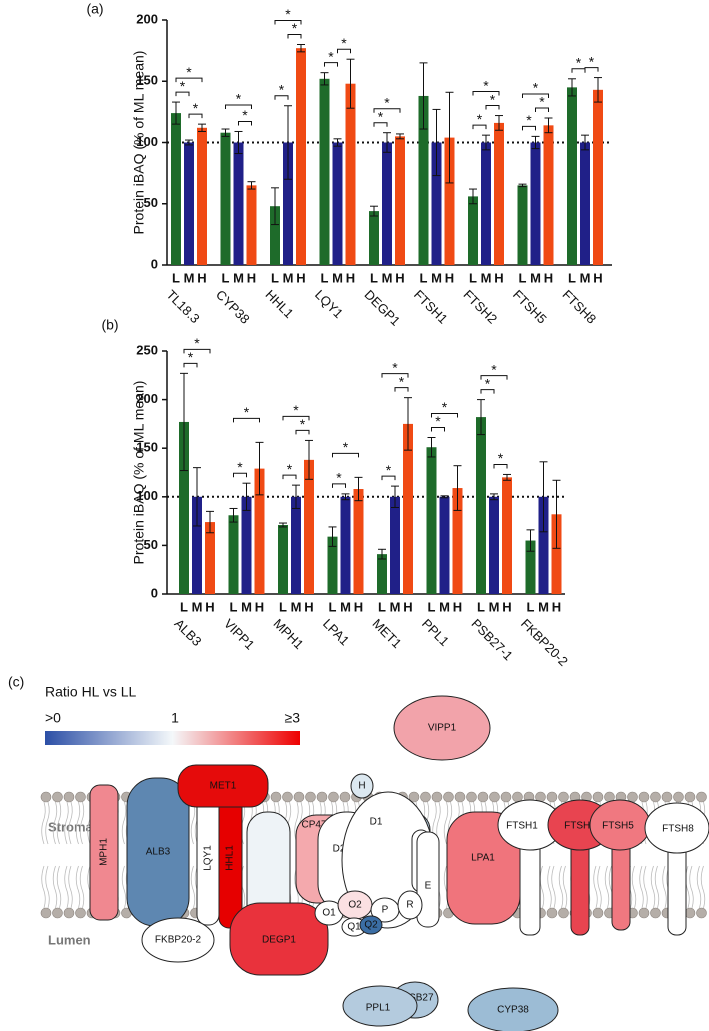  Describe the element at coordinates (147, 447) in the screenshot. I see `y-tick-label: 150` at that location.